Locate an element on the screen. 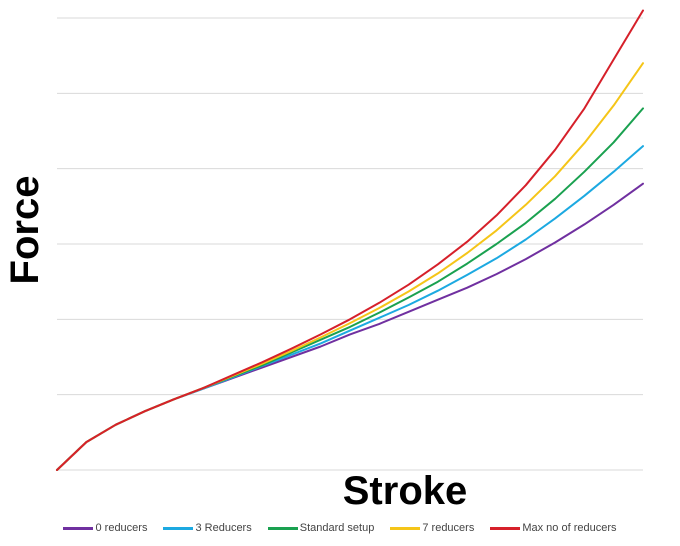 This screenshot has width=680, height=546. x-axis-label: Stroke is located at coordinates (405, 491).